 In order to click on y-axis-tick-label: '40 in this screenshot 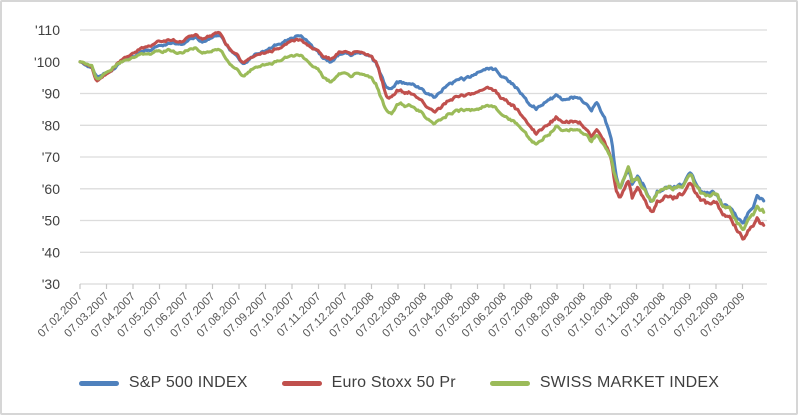, I will do `click(51, 252)`.